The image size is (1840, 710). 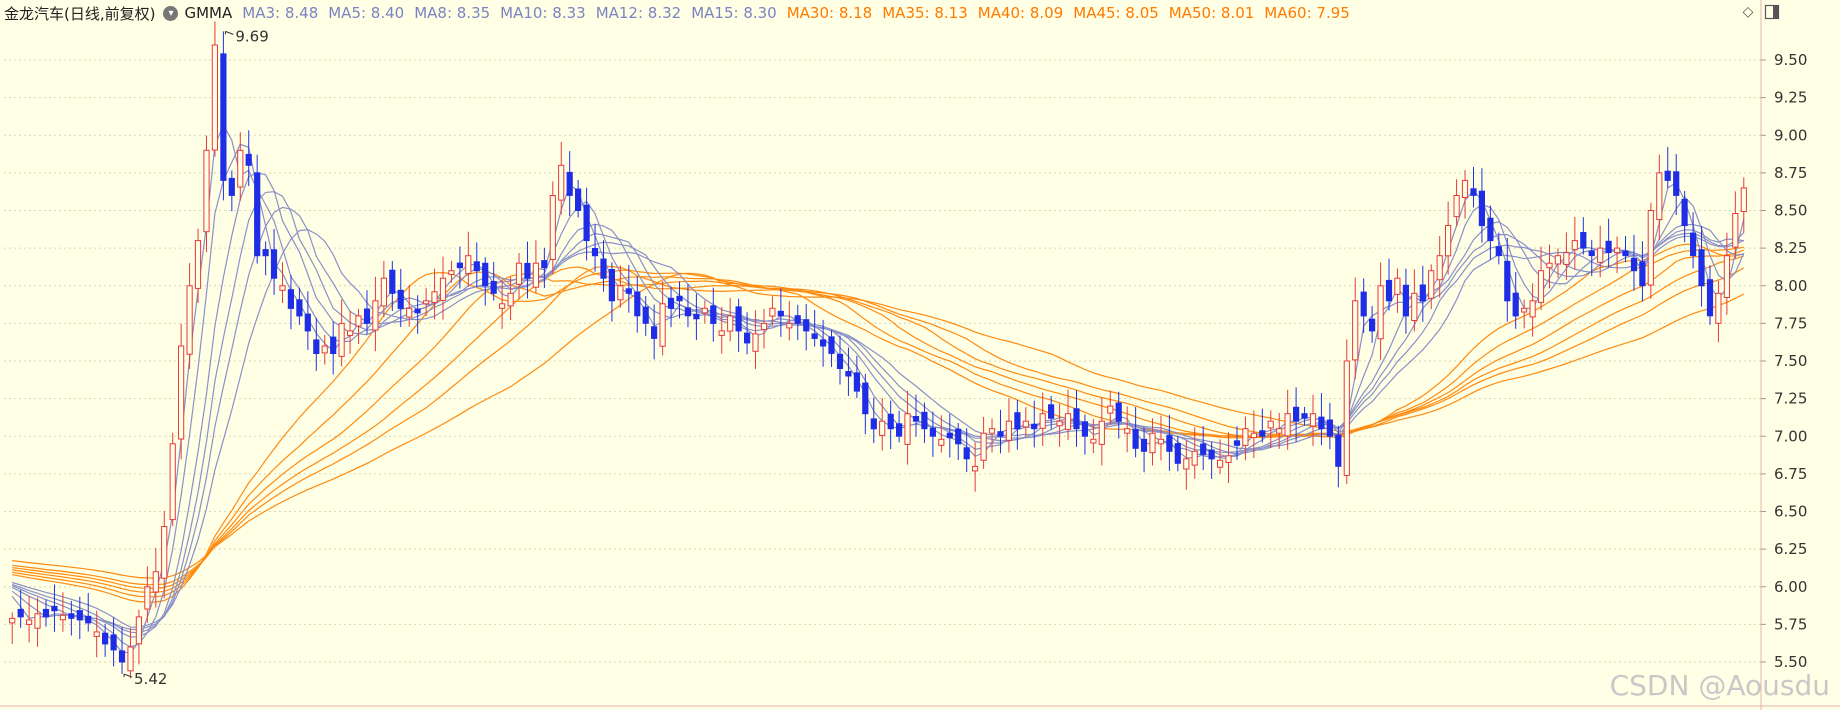 What do you see at coordinates (1211, 13) in the screenshot?
I see `ma-label-10: MA50: 8.01` at bounding box center [1211, 13].